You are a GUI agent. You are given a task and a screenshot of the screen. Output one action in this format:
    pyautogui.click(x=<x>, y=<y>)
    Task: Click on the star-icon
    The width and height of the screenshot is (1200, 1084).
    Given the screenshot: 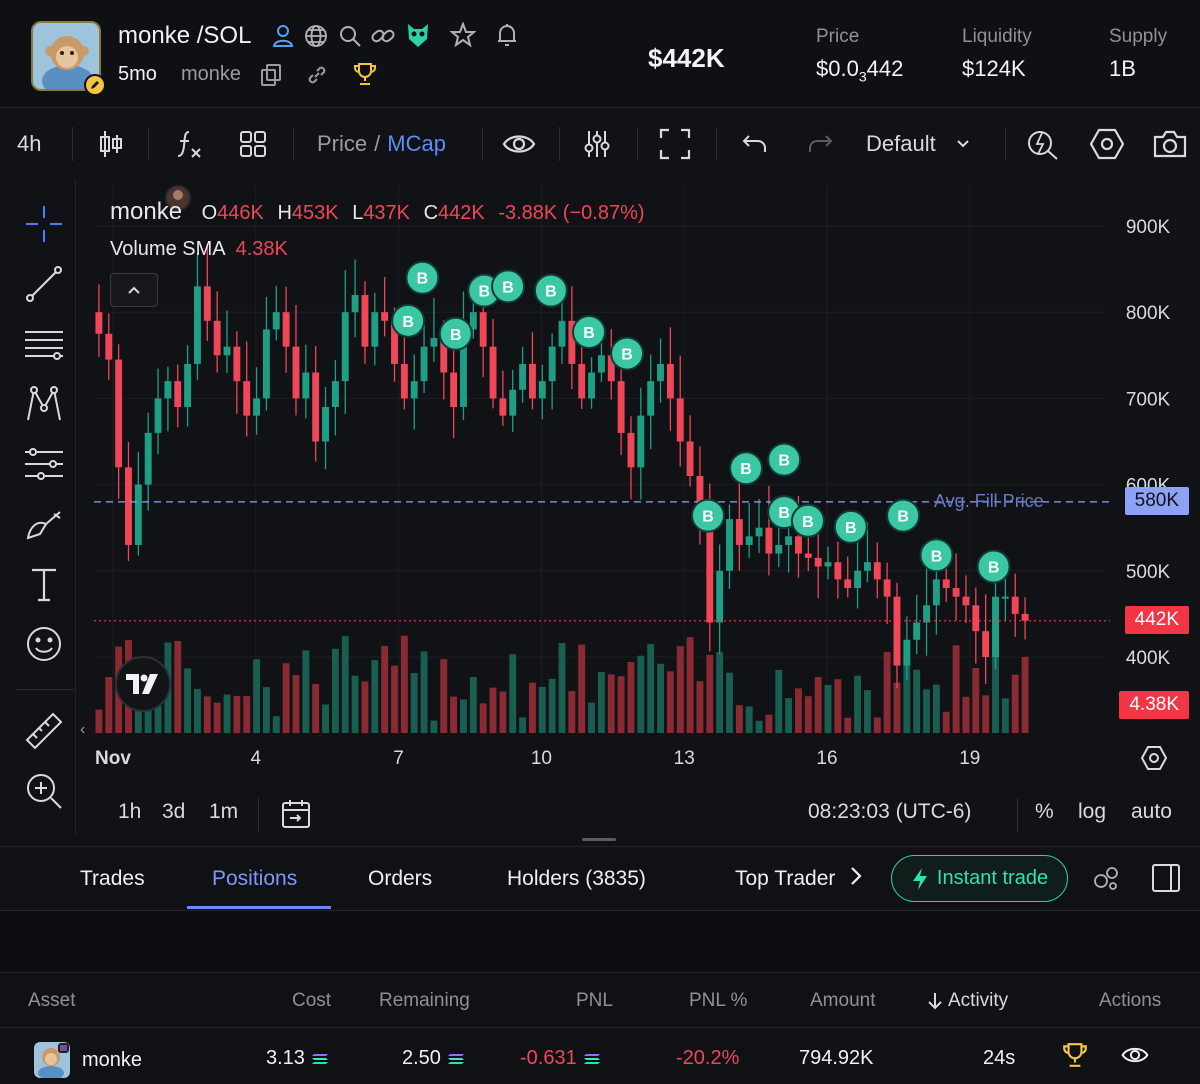 What is the action you would take?
    pyautogui.click(x=463, y=35)
    